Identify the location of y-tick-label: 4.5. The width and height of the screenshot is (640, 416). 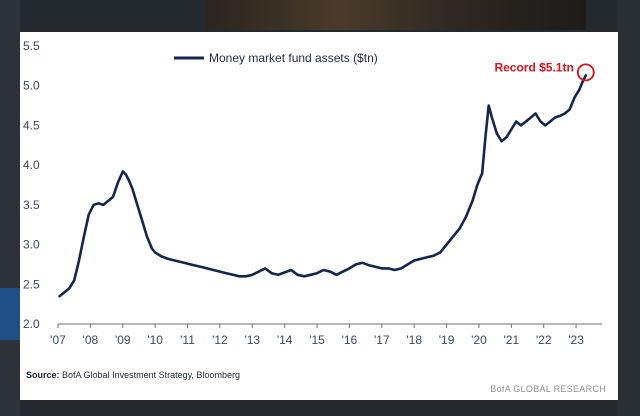
(31, 125).